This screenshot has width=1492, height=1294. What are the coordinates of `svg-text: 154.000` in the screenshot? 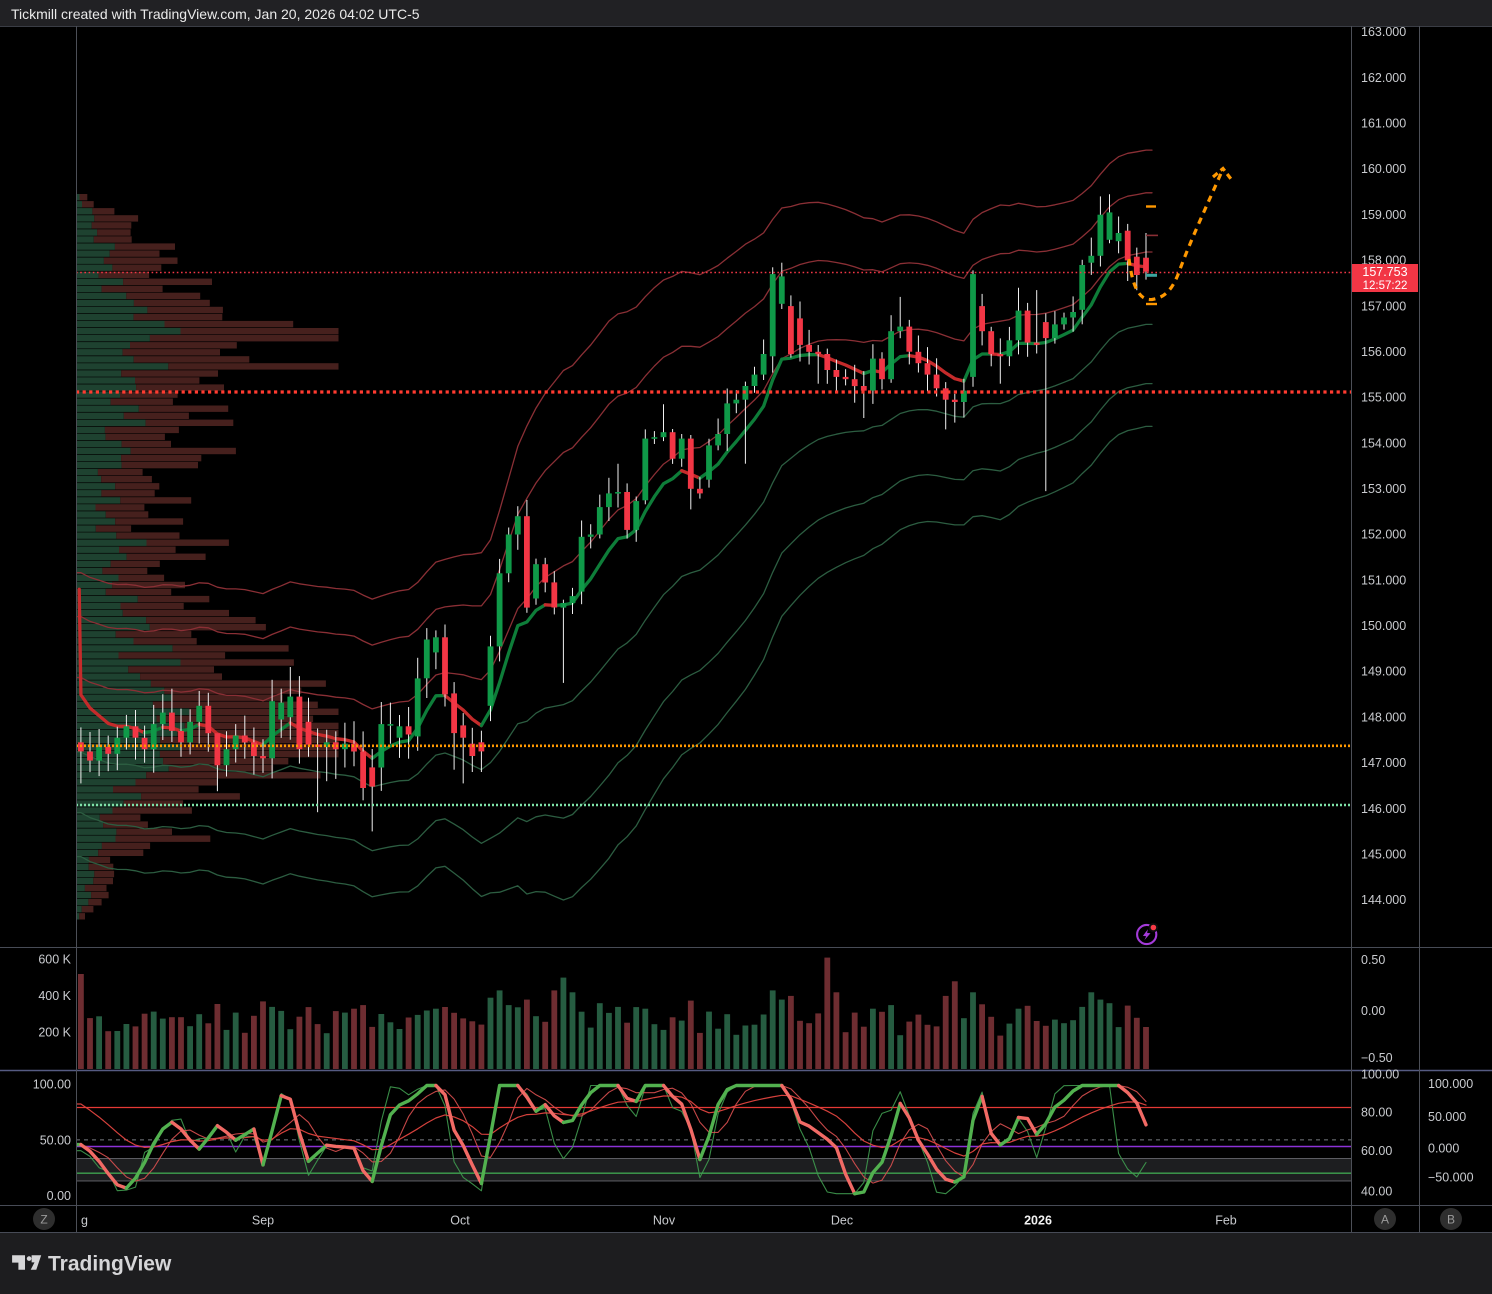 It's located at (1383, 443).